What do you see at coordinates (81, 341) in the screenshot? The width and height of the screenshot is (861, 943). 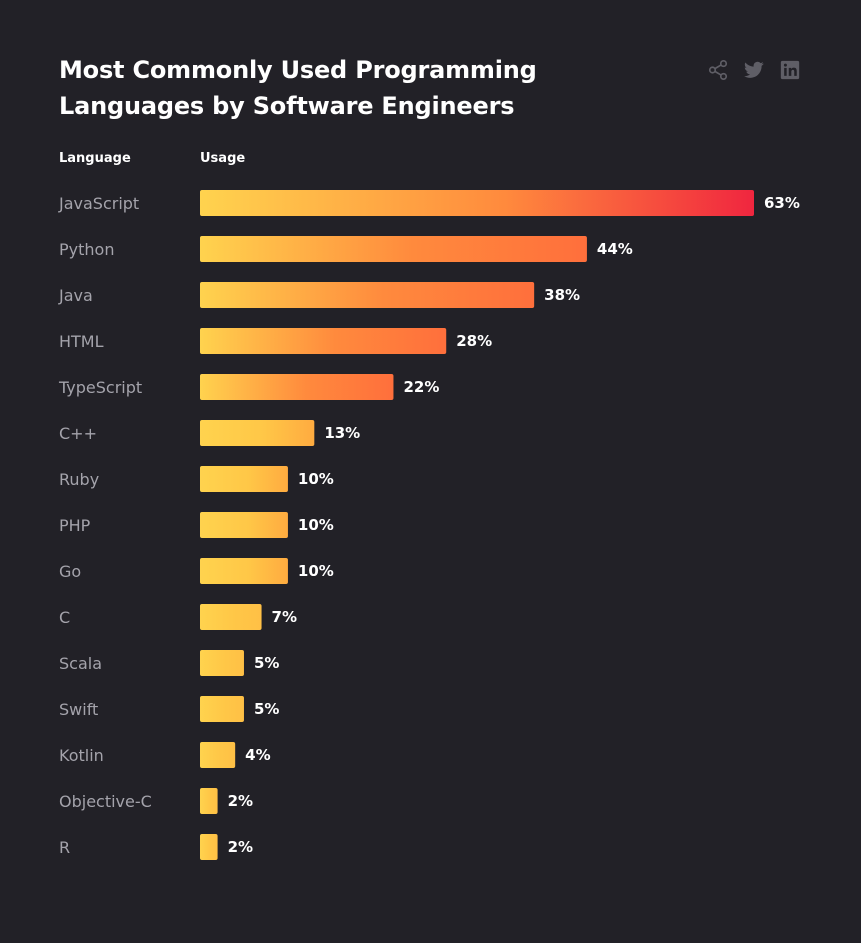 I see `category-label: HTML` at bounding box center [81, 341].